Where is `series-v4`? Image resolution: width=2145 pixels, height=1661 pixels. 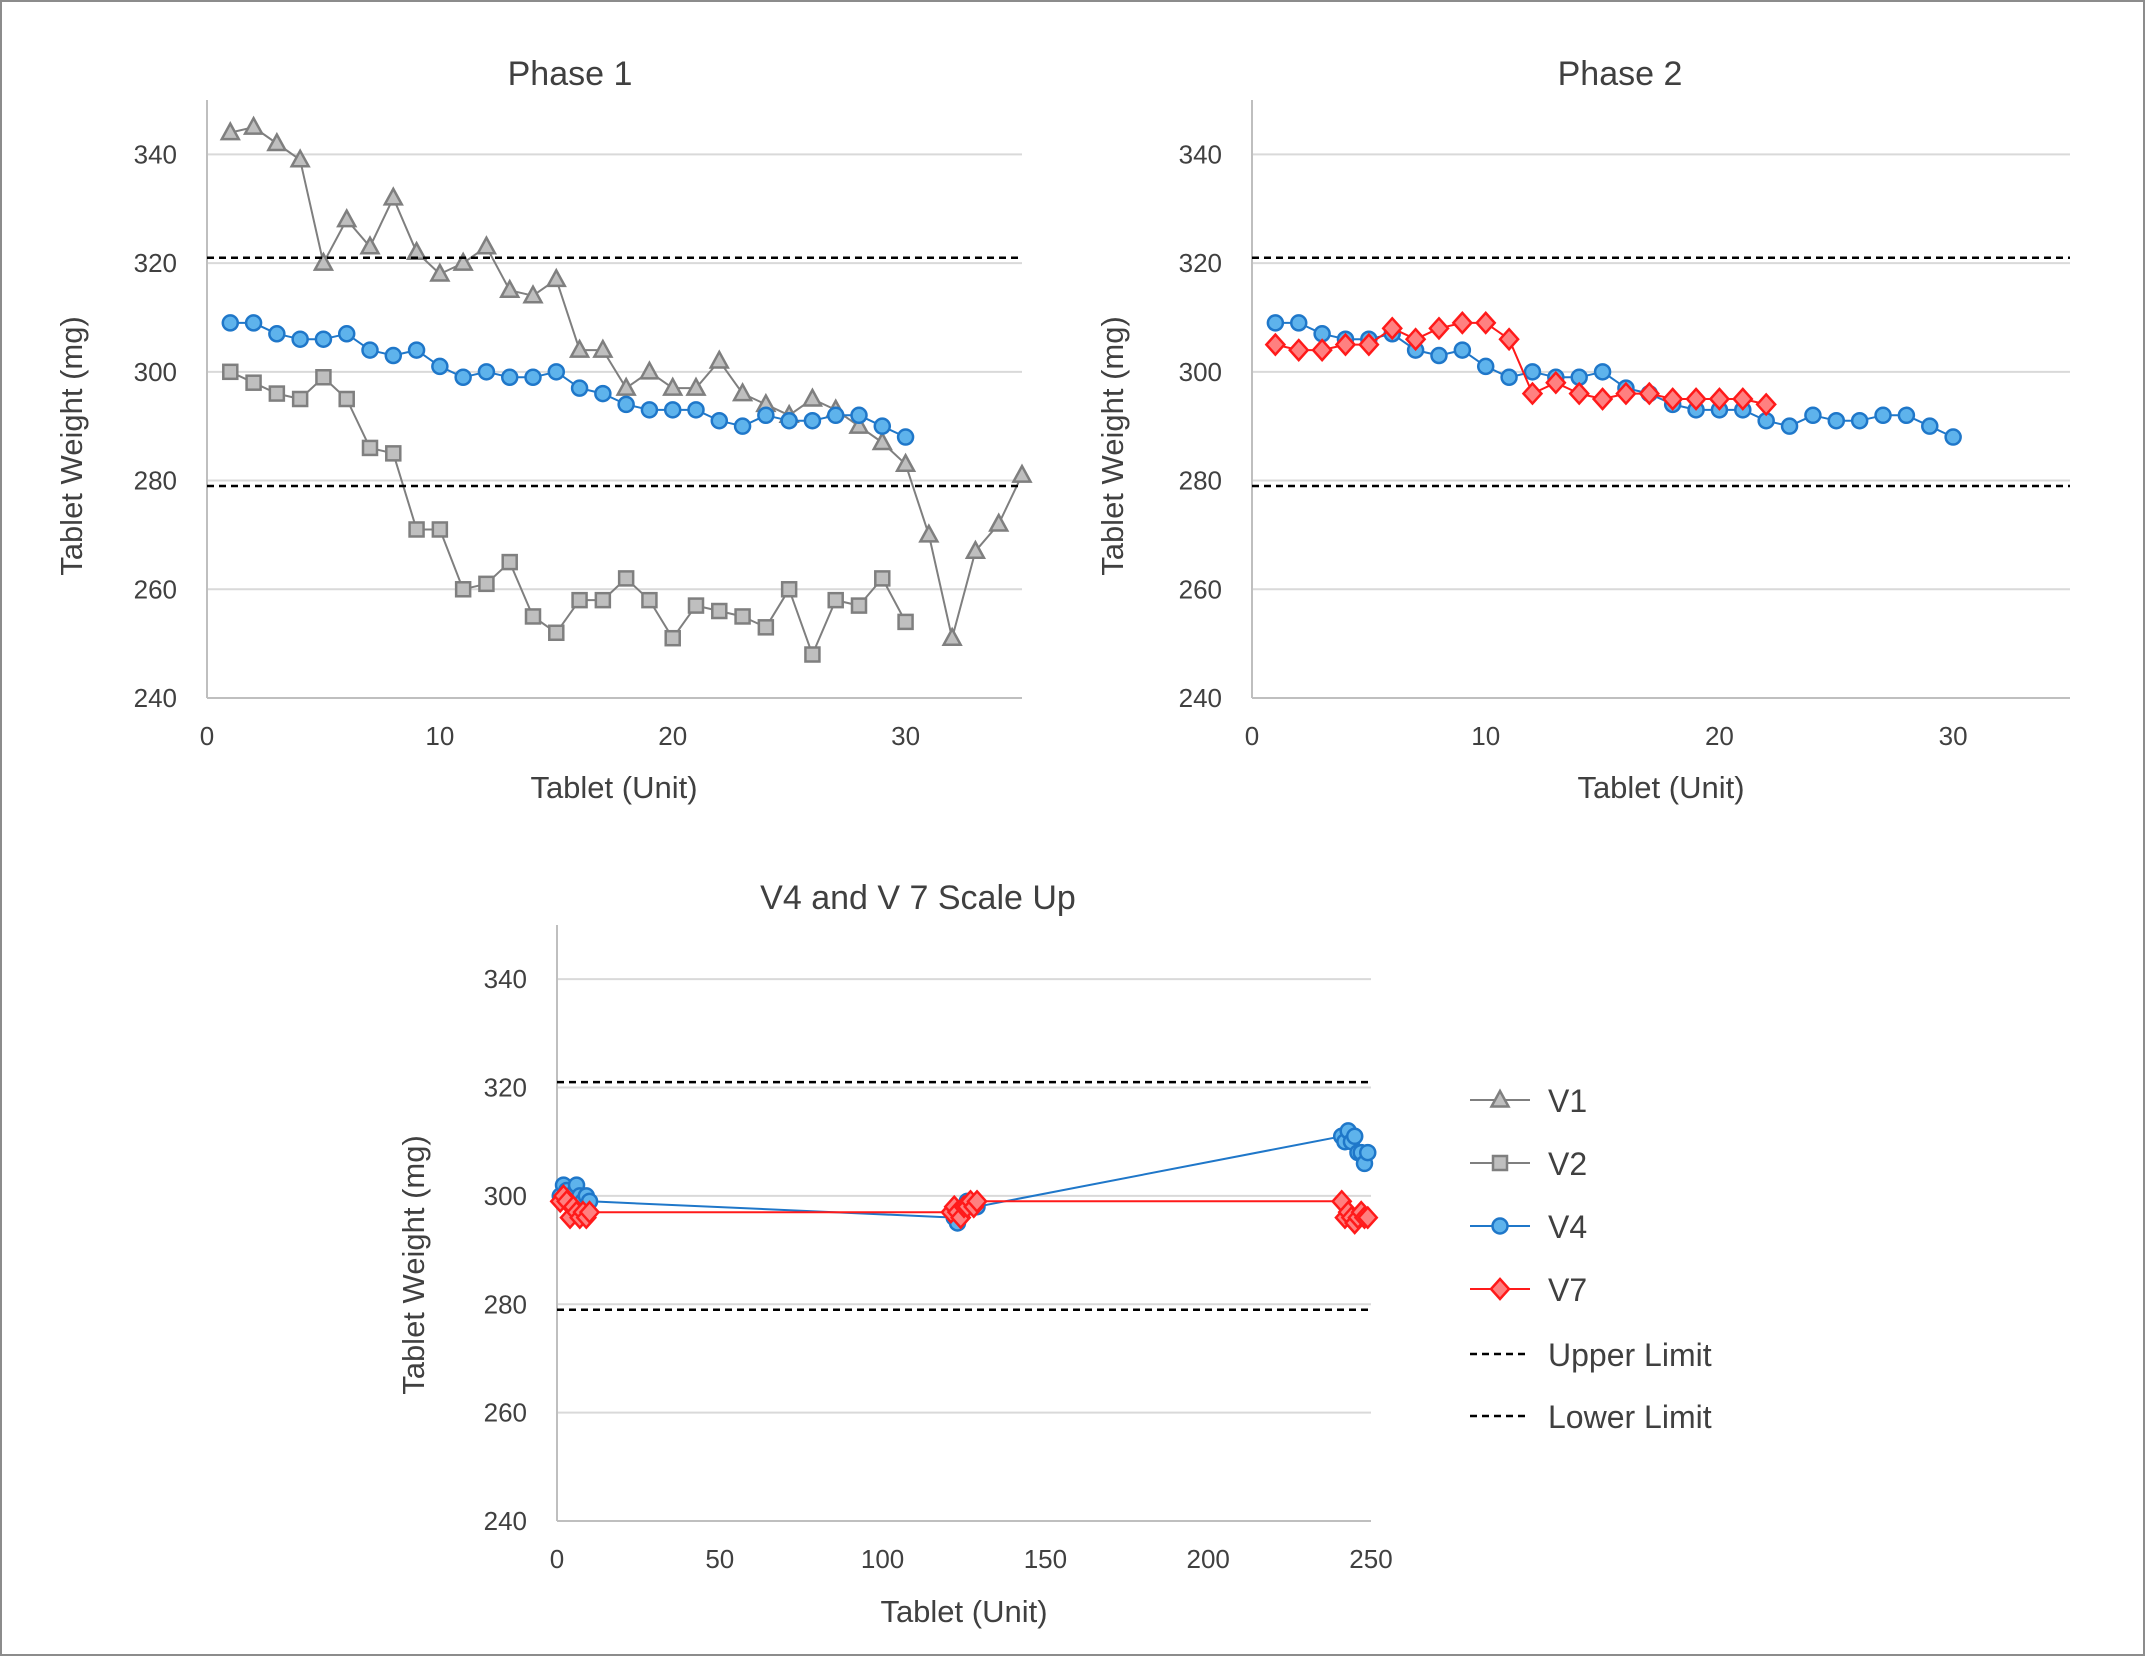 series-v4 is located at coordinates (1614, 380).